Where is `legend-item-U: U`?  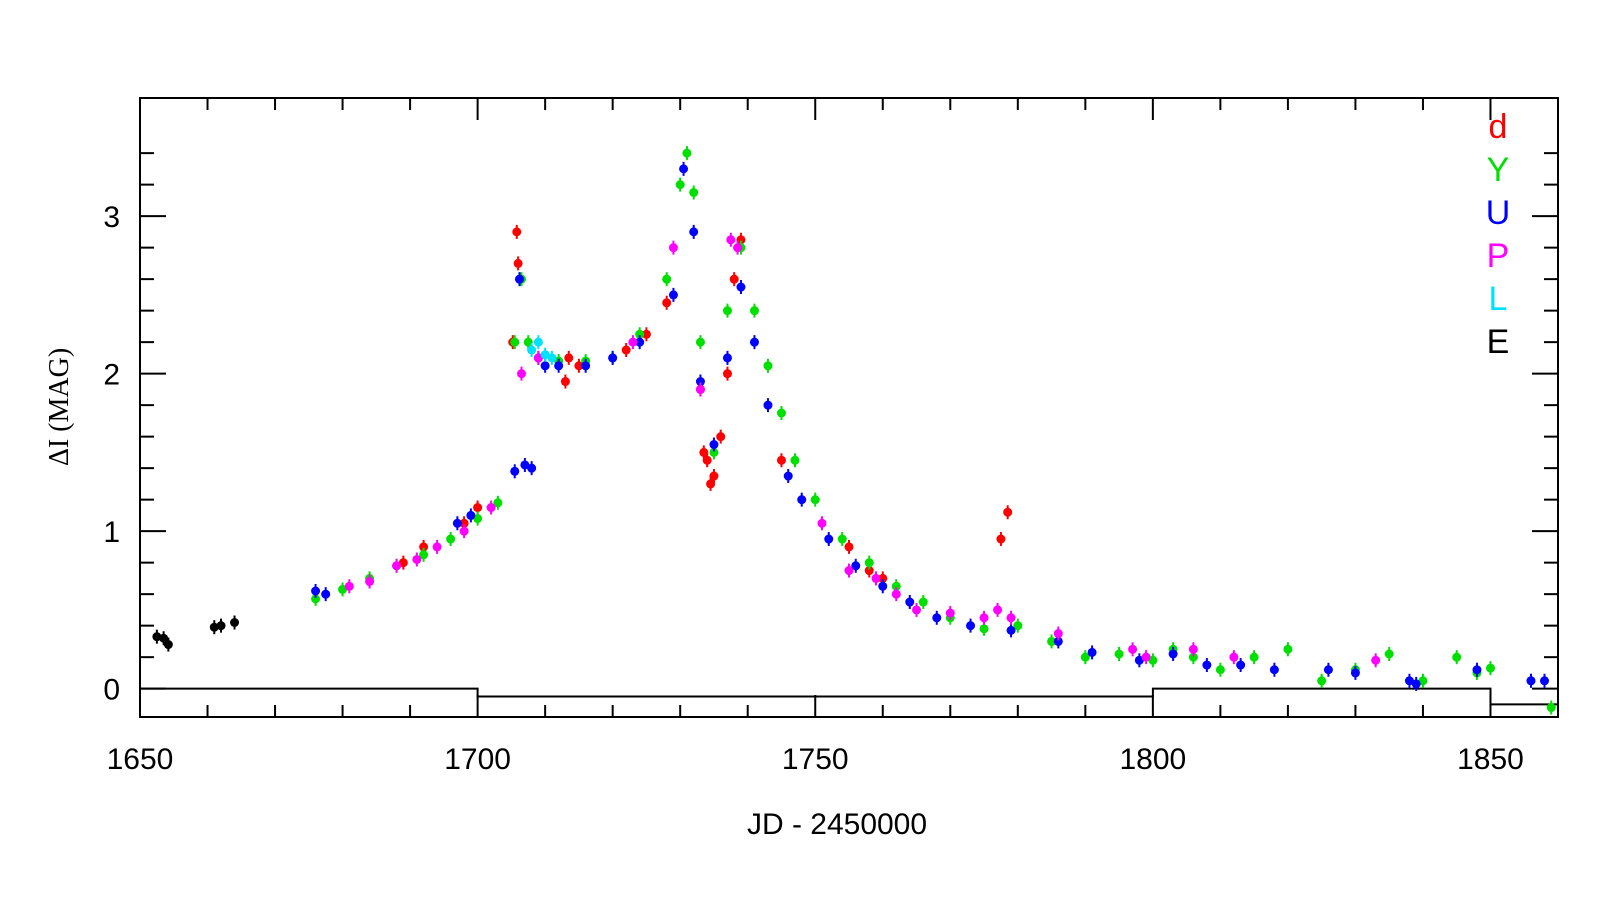 legend-item-U: U is located at coordinates (1498, 213).